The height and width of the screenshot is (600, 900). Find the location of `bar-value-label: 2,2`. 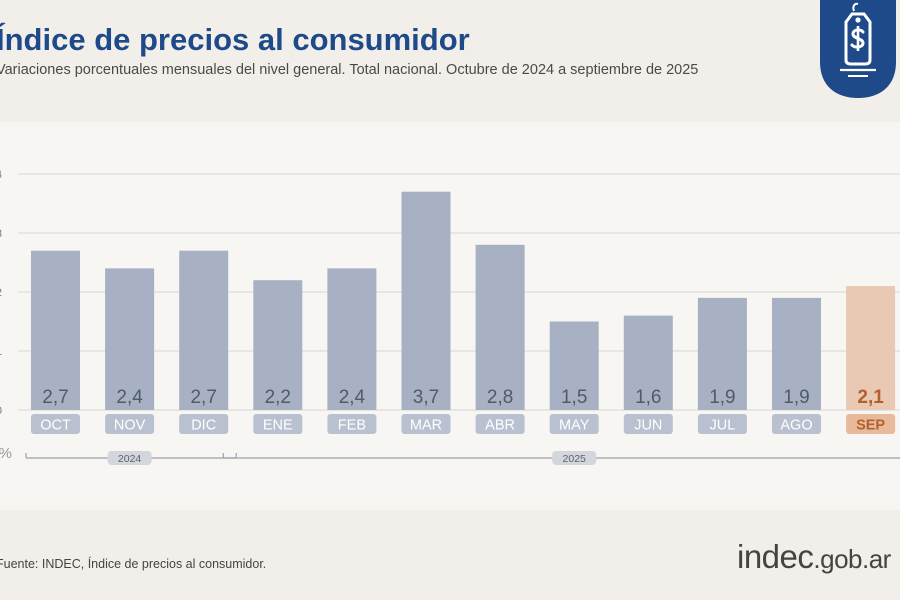

bar-value-label: 2,2 is located at coordinates (278, 397).